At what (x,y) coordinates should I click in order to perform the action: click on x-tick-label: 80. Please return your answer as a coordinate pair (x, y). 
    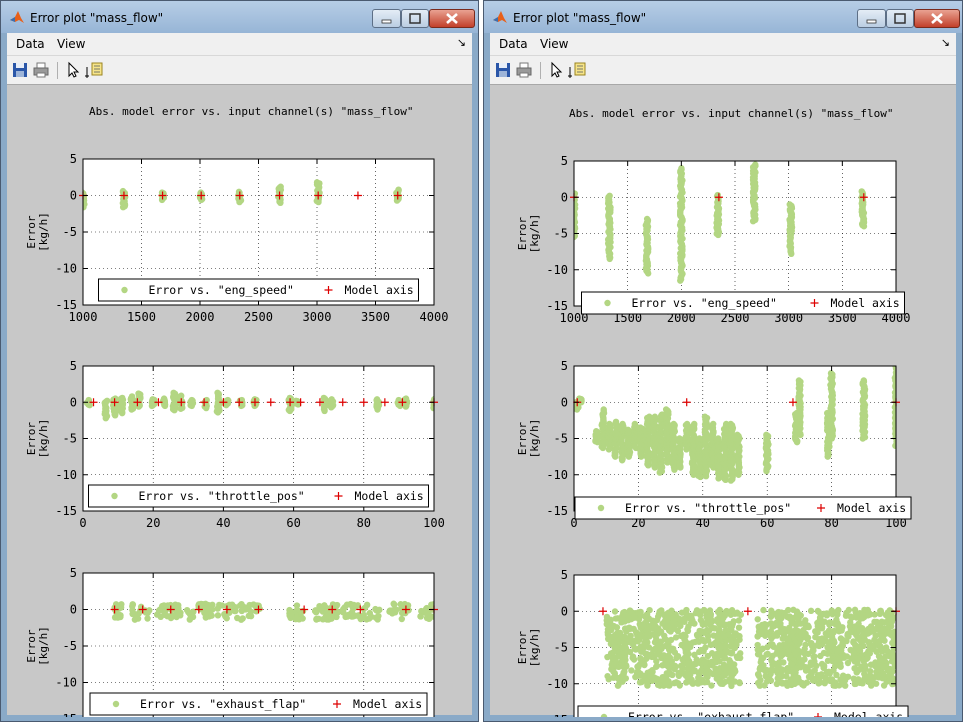
    Looking at the image, I should click on (364, 523).